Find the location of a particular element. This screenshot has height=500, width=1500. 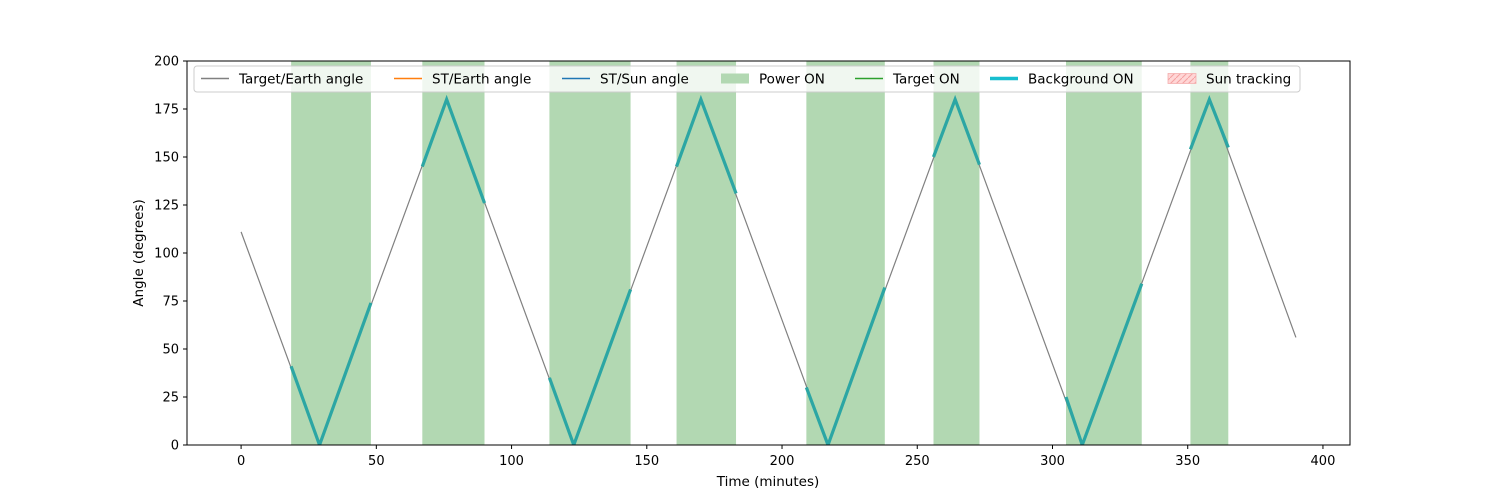

x-tick-label: 100 is located at coordinates (511, 461).